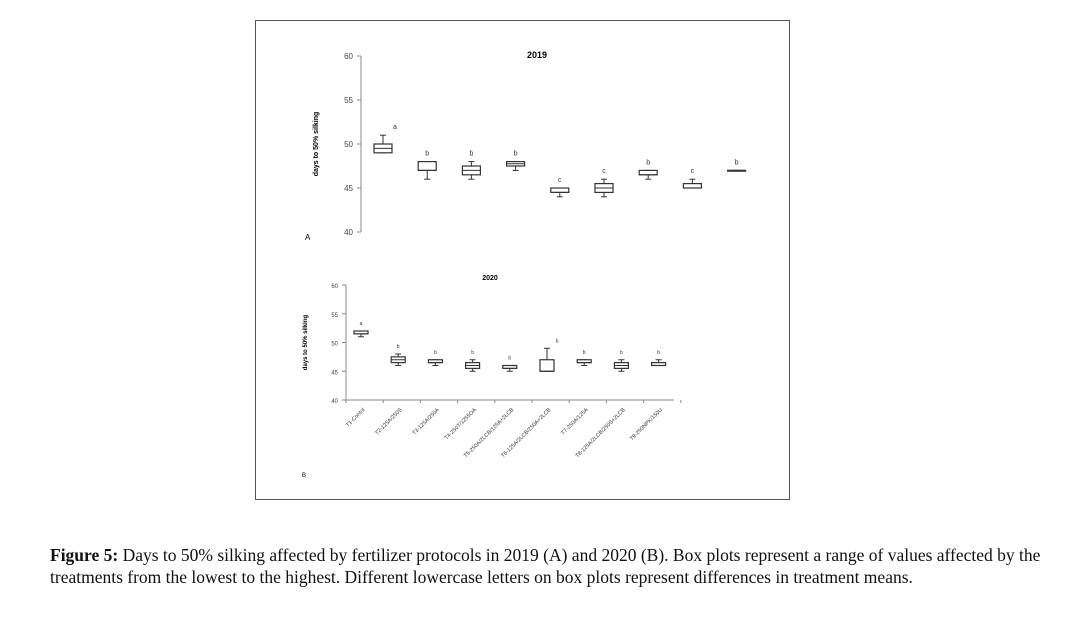  I want to click on chart-a-y-tick-label: 55, so click(348, 100).